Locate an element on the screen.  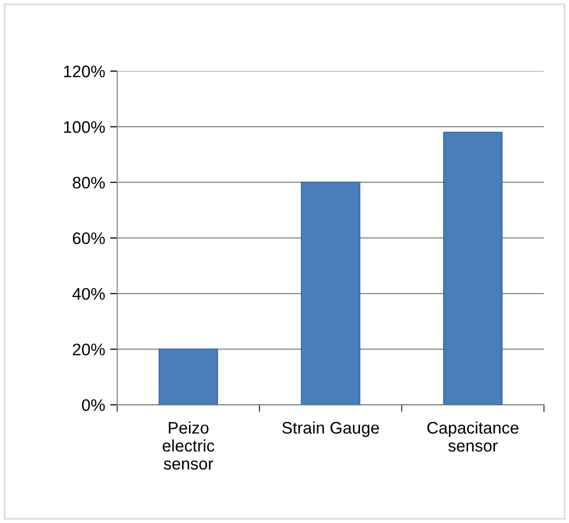
y-tick-label: 40% is located at coordinates (88, 294).